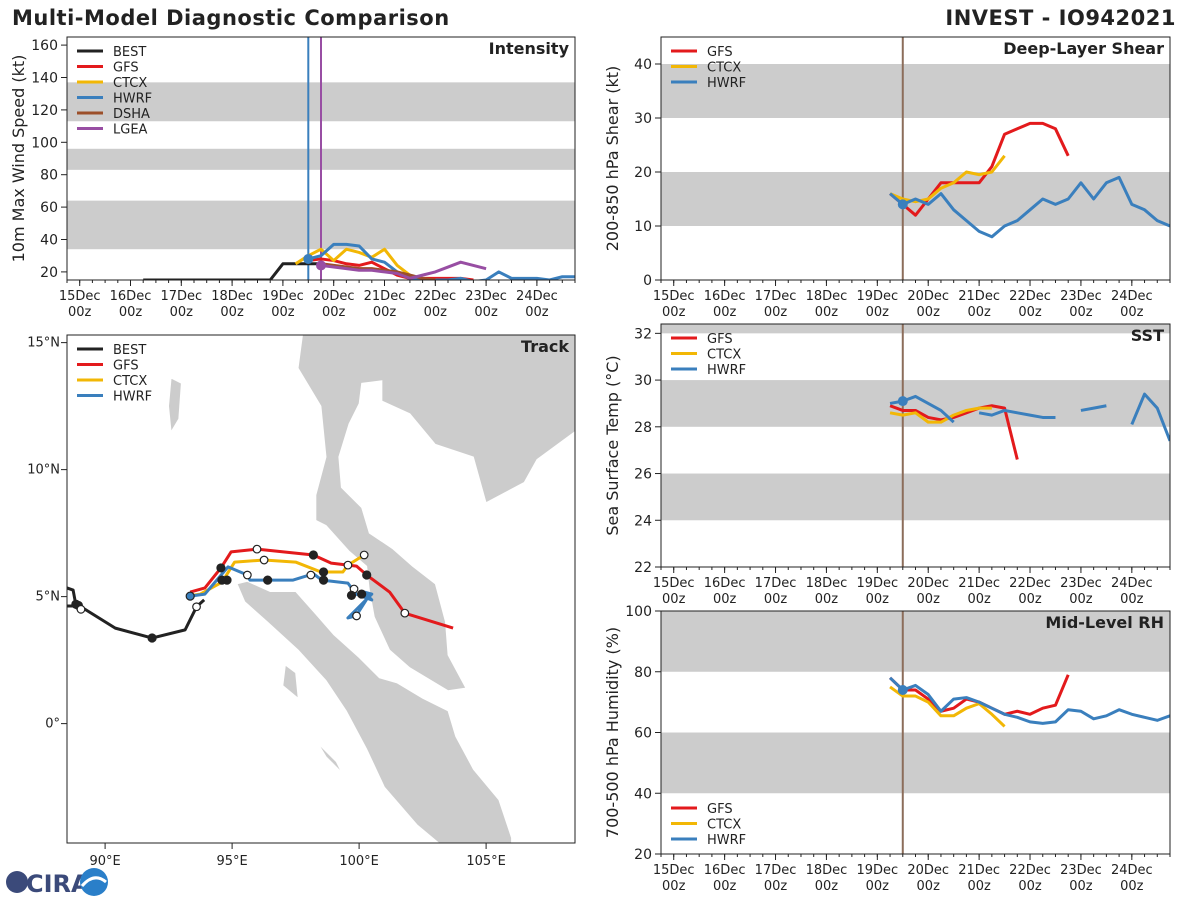 This screenshot has height=904, width=1200. What do you see at coordinates (18, 159) in the screenshot?
I see `y-axis-label: 10m Max Wind Speed (kt)` at bounding box center [18, 159].